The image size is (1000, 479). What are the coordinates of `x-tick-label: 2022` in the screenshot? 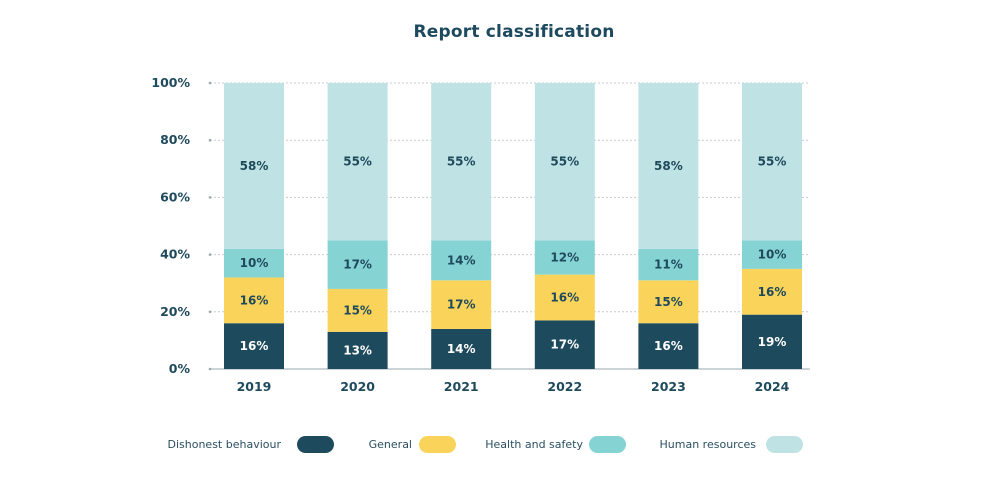 It's located at (564, 386).